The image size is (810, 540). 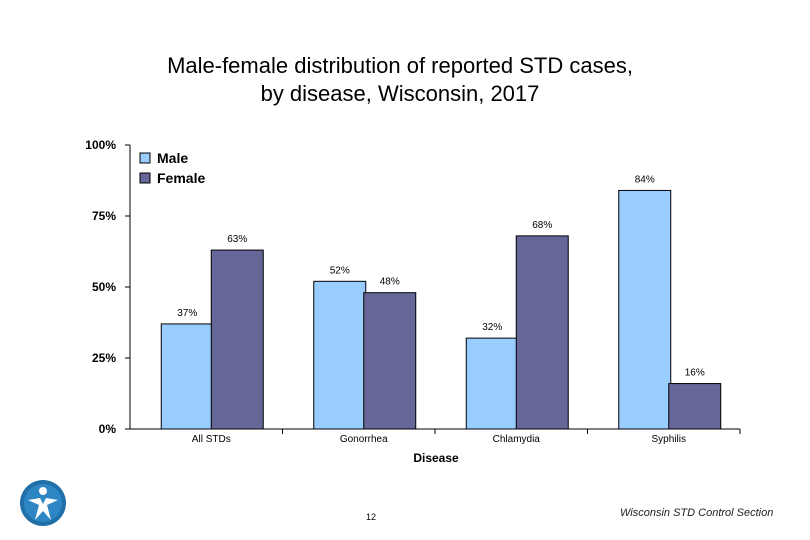 What do you see at coordinates (669, 439) in the screenshot?
I see `x-tick-label: Syphilis` at bounding box center [669, 439].